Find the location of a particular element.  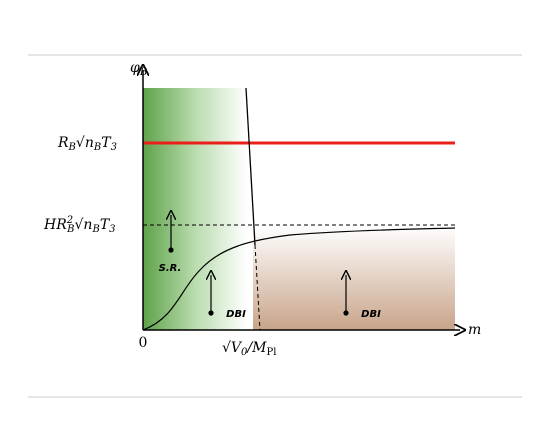

origin-label: 0 is located at coordinates (143, 343).